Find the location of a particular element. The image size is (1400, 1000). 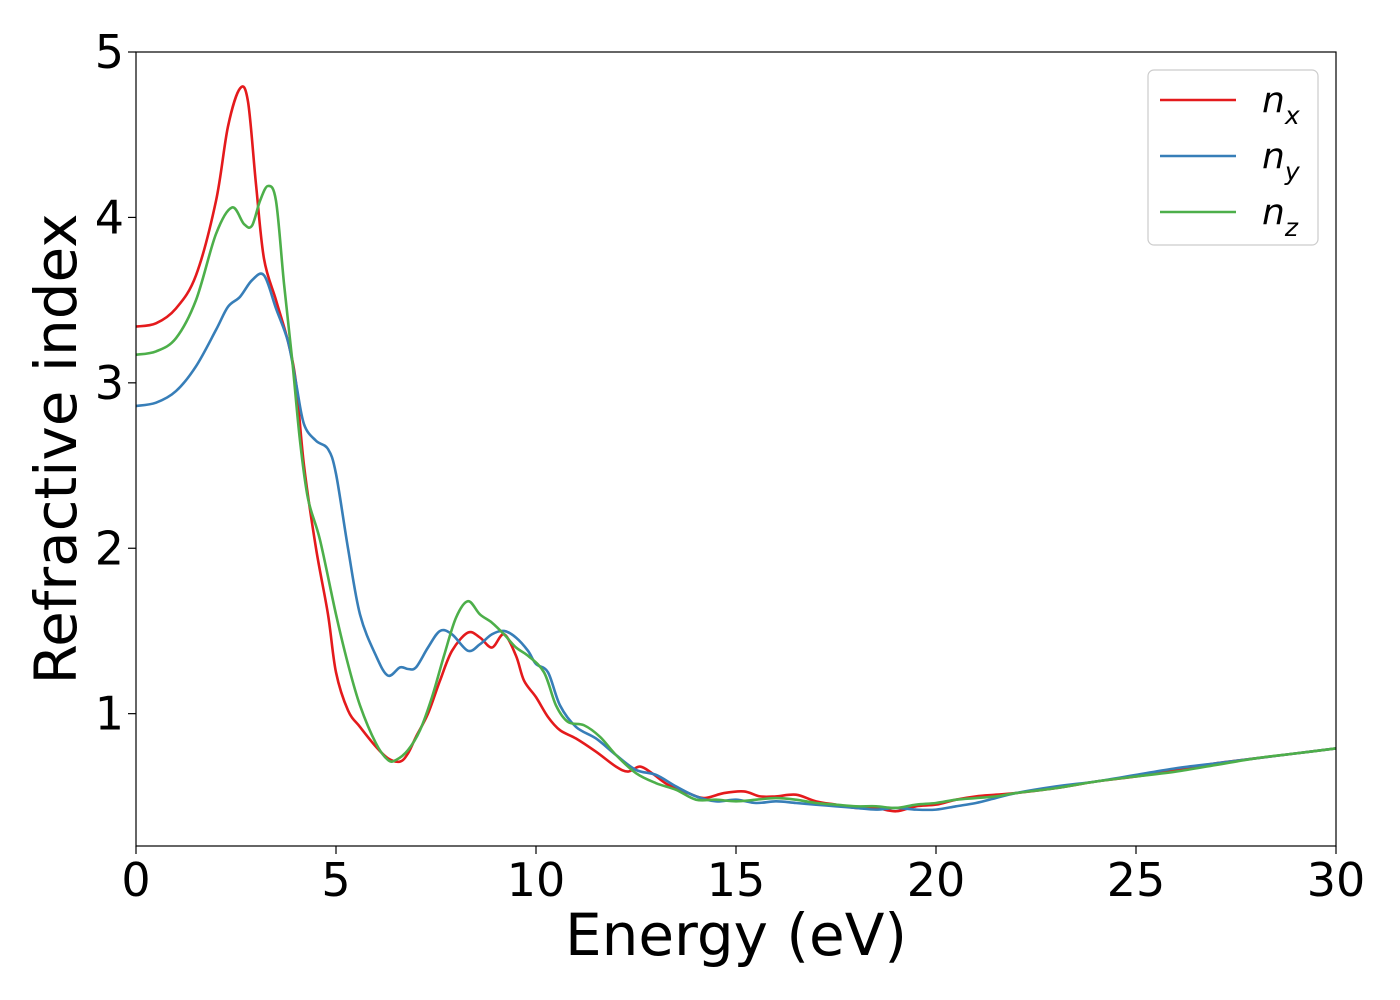

x-tick-label: 15 is located at coordinates (736, 880).